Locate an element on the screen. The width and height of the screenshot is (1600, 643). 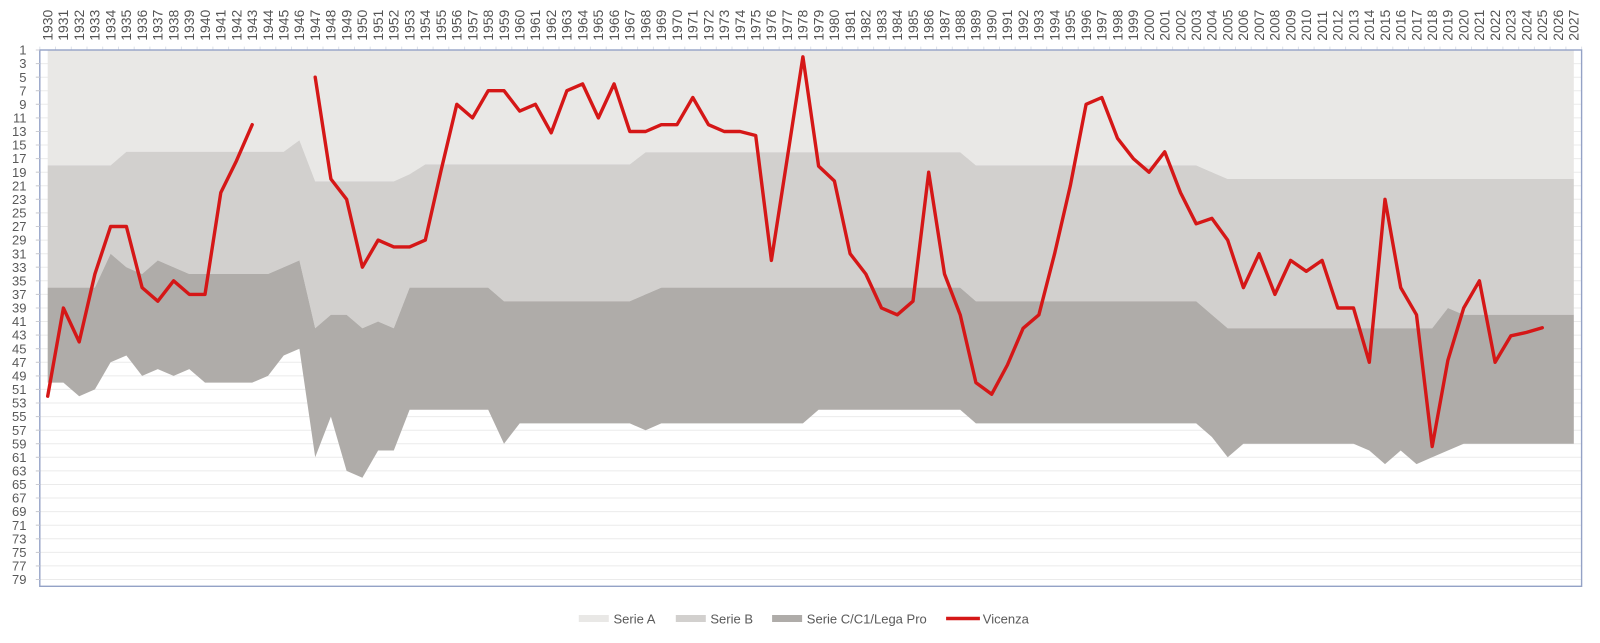
svg-text: 2018 is located at coordinates (1432, 24).